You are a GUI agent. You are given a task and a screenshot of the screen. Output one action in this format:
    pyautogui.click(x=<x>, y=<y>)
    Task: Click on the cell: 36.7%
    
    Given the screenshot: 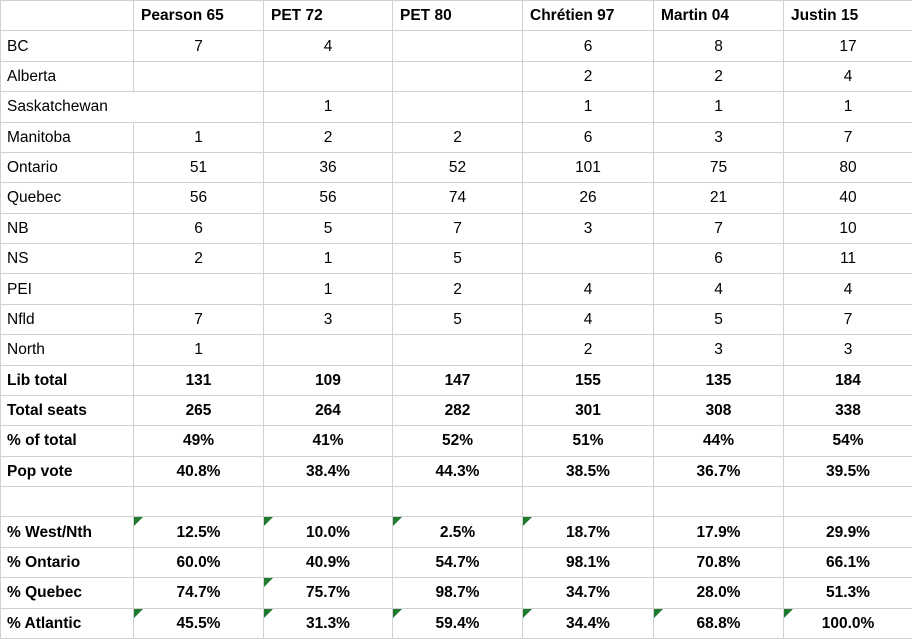 What is the action you would take?
    pyautogui.click(x=719, y=471)
    